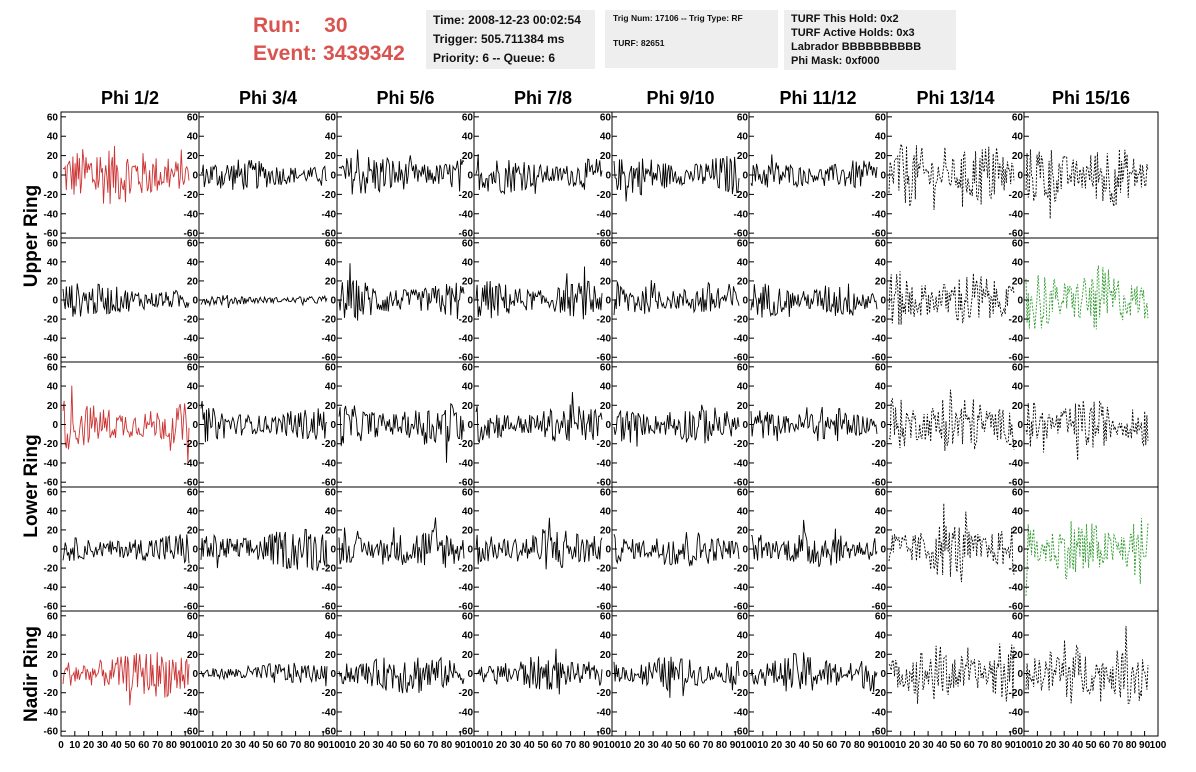 This screenshot has width=1196, height=772. What do you see at coordinates (264, 301) in the screenshot?
I see `waveform-r2-c2` at bounding box center [264, 301].